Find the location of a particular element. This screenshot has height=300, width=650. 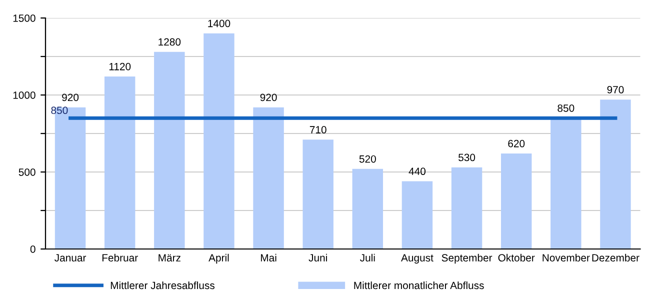

x-tick-label: Januar is located at coordinates (70, 258).